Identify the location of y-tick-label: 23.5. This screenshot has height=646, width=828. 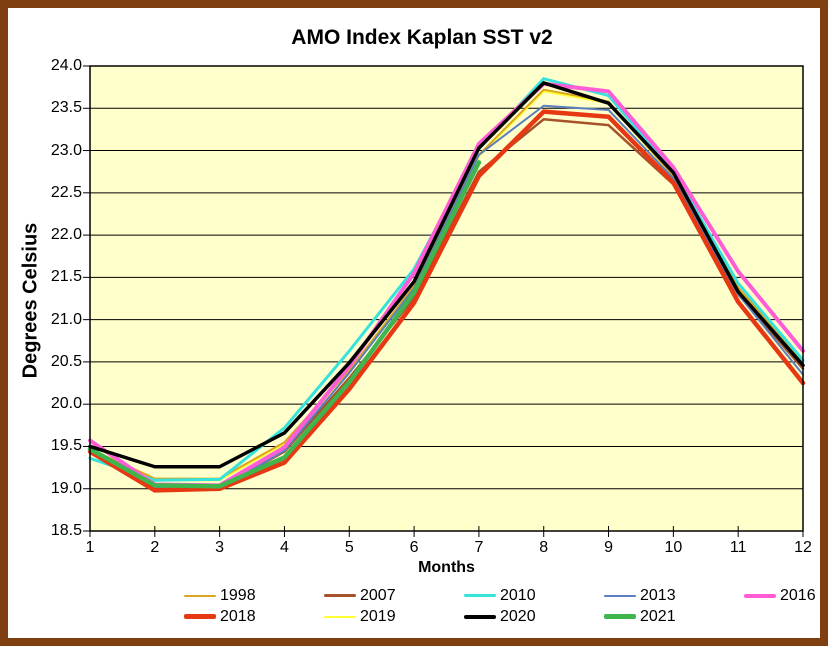
(66, 108).